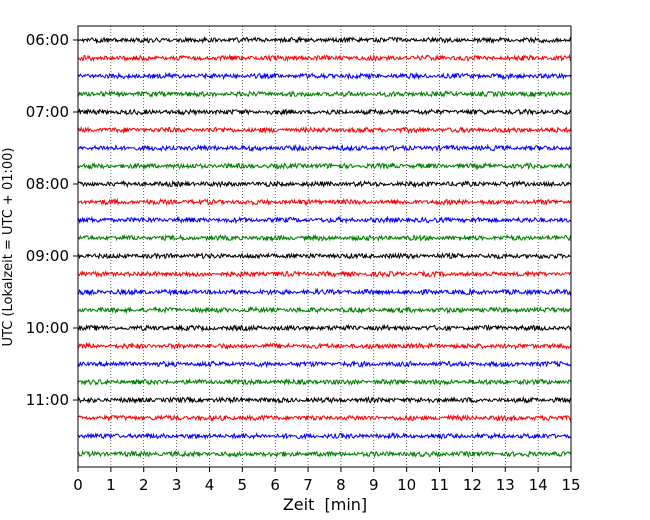  What do you see at coordinates (406, 485) in the screenshot?
I see `x-tick-label: 10` at bounding box center [406, 485].